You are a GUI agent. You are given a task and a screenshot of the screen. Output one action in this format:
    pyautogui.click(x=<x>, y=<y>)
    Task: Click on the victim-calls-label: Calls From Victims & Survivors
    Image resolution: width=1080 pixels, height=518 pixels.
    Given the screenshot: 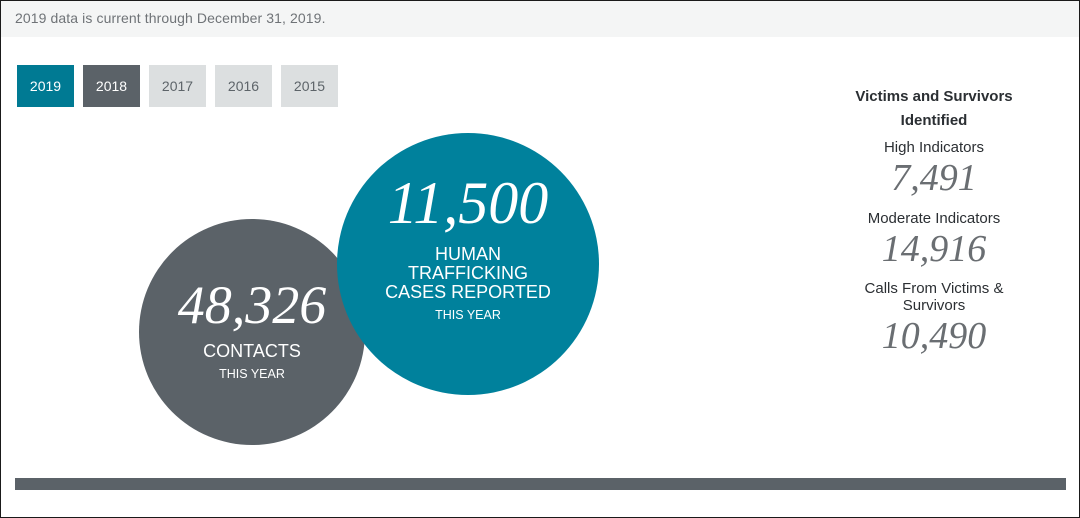 What is the action you would take?
    pyautogui.click(x=934, y=297)
    